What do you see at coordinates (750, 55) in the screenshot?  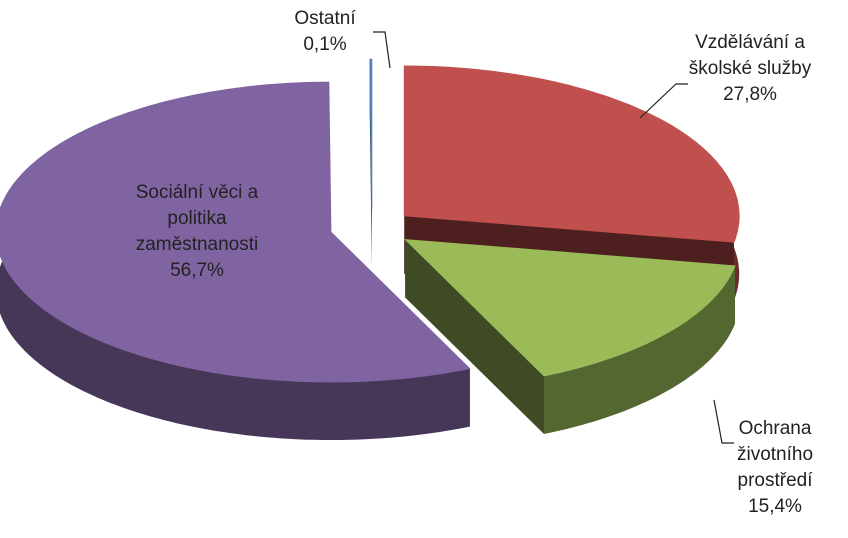 I see `category-label: Vzdělávání a školské služby` at bounding box center [750, 55].